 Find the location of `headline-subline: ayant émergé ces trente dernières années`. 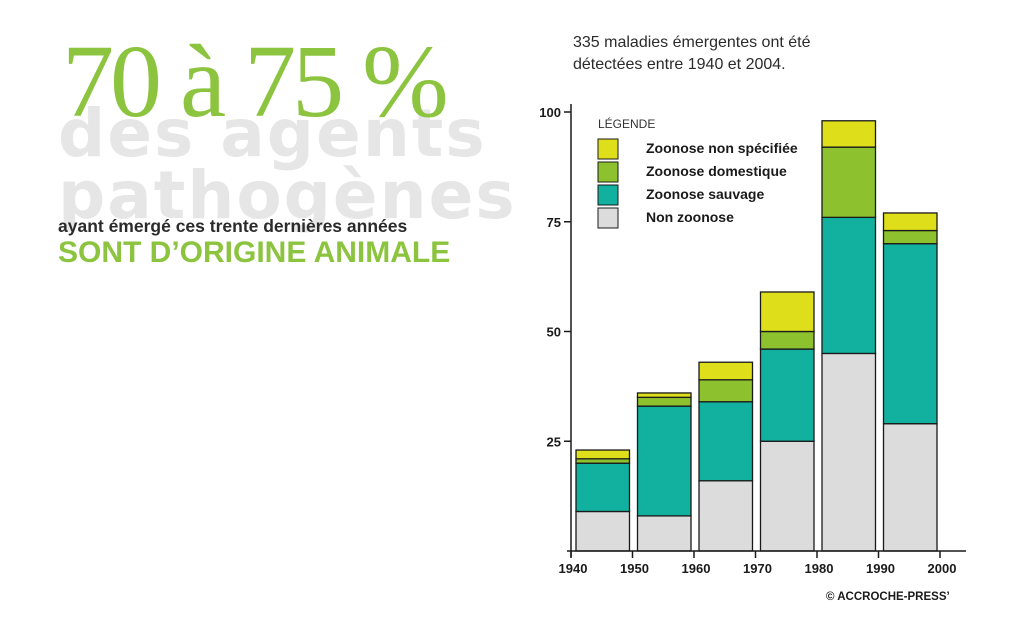

headline-subline: ayant émergé ces trente dernières années is located at coordinates (233, 226).